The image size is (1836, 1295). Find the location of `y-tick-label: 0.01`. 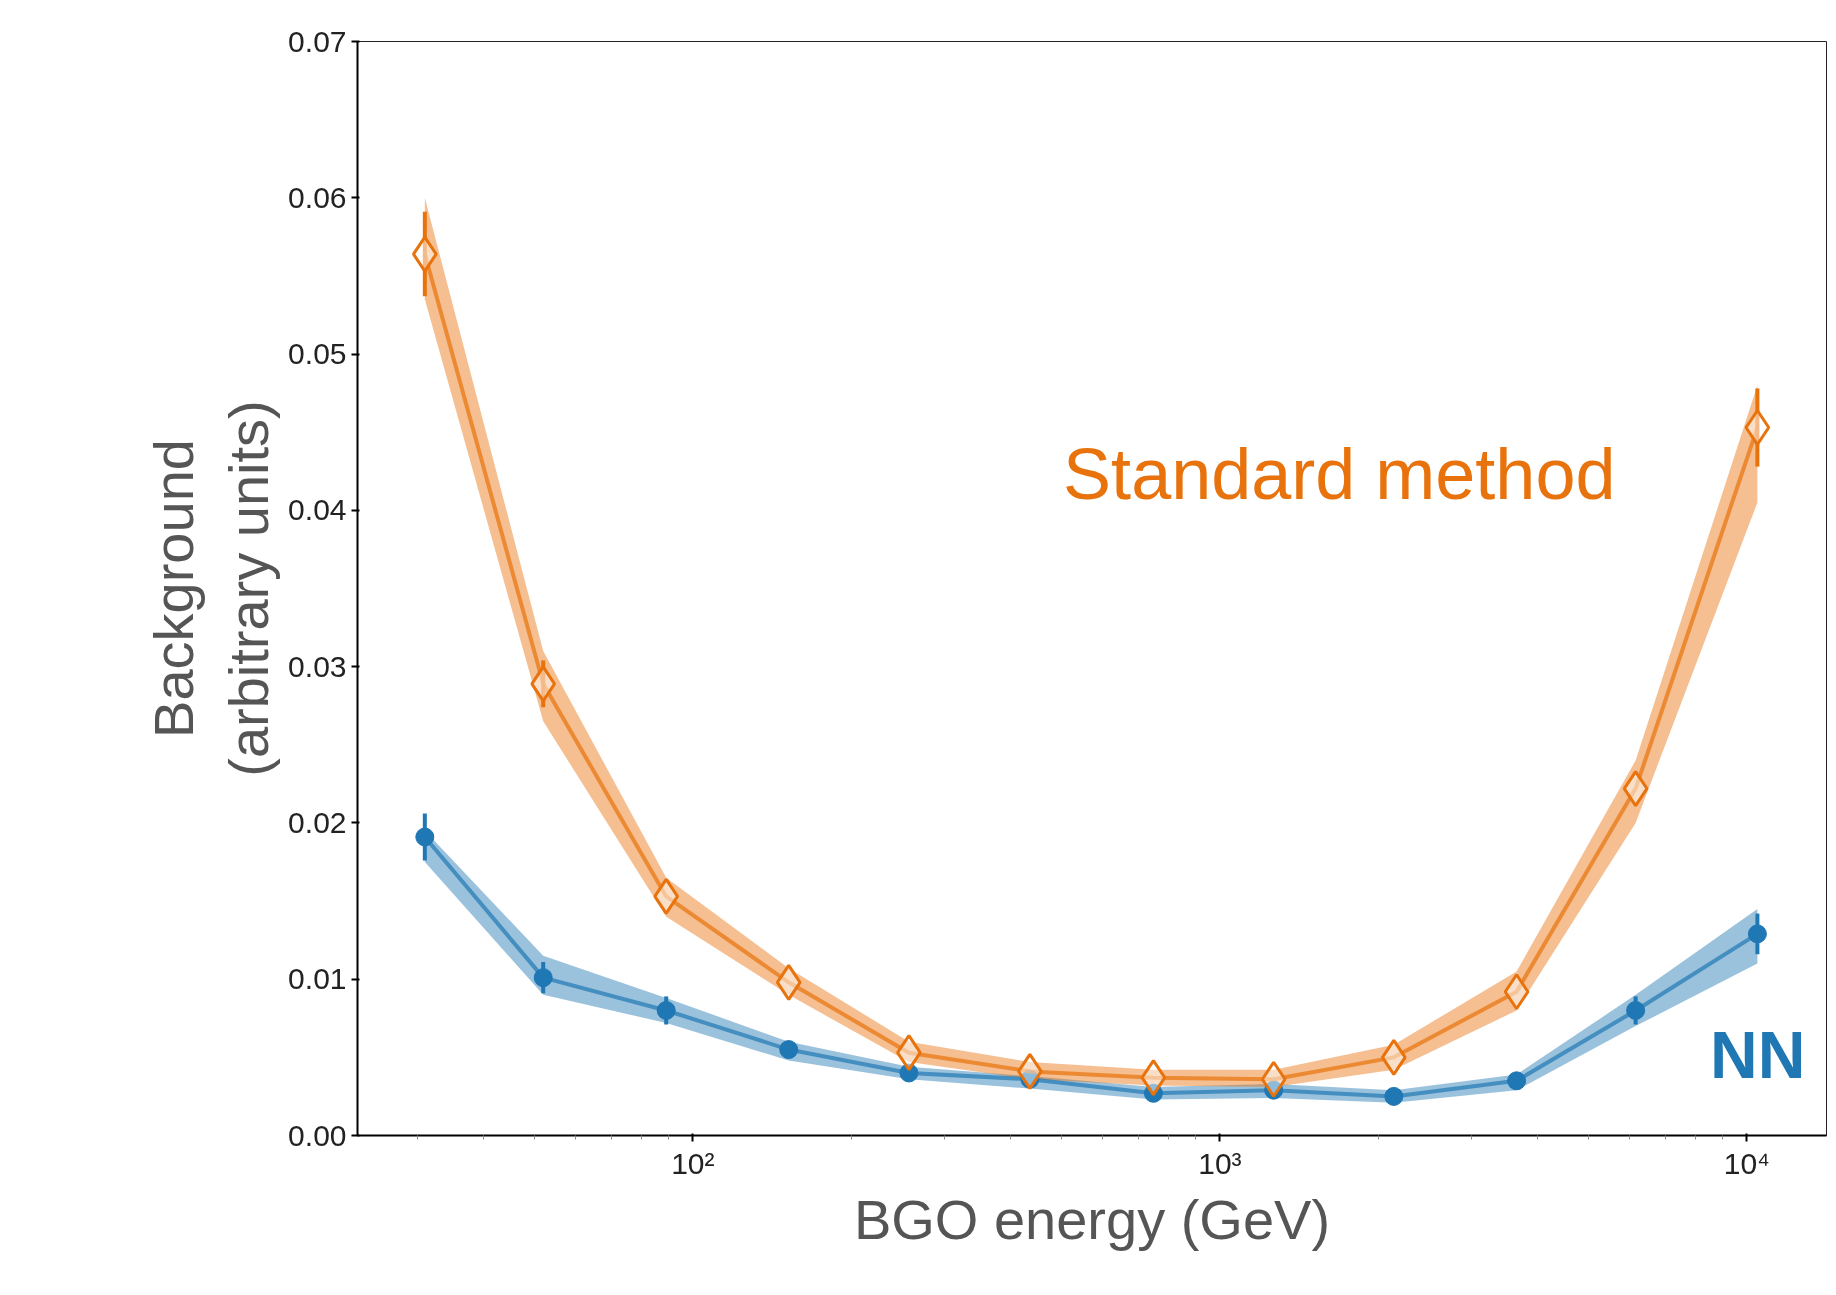

y-tick-label: 0.01 is located at coordinates (317, 979).